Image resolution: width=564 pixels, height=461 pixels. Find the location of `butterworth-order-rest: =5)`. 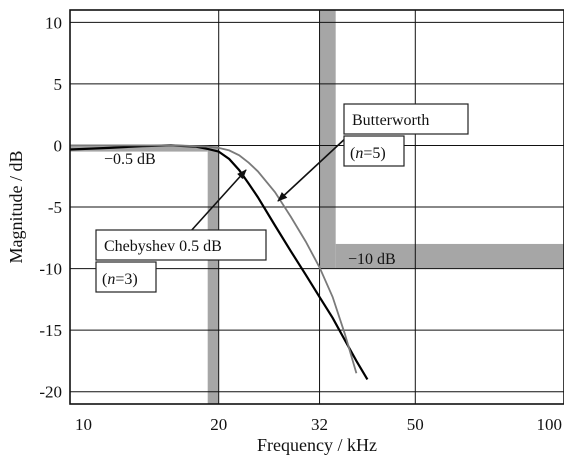

butterworth-order-rest: =5) is located at coordinates (374, 153).